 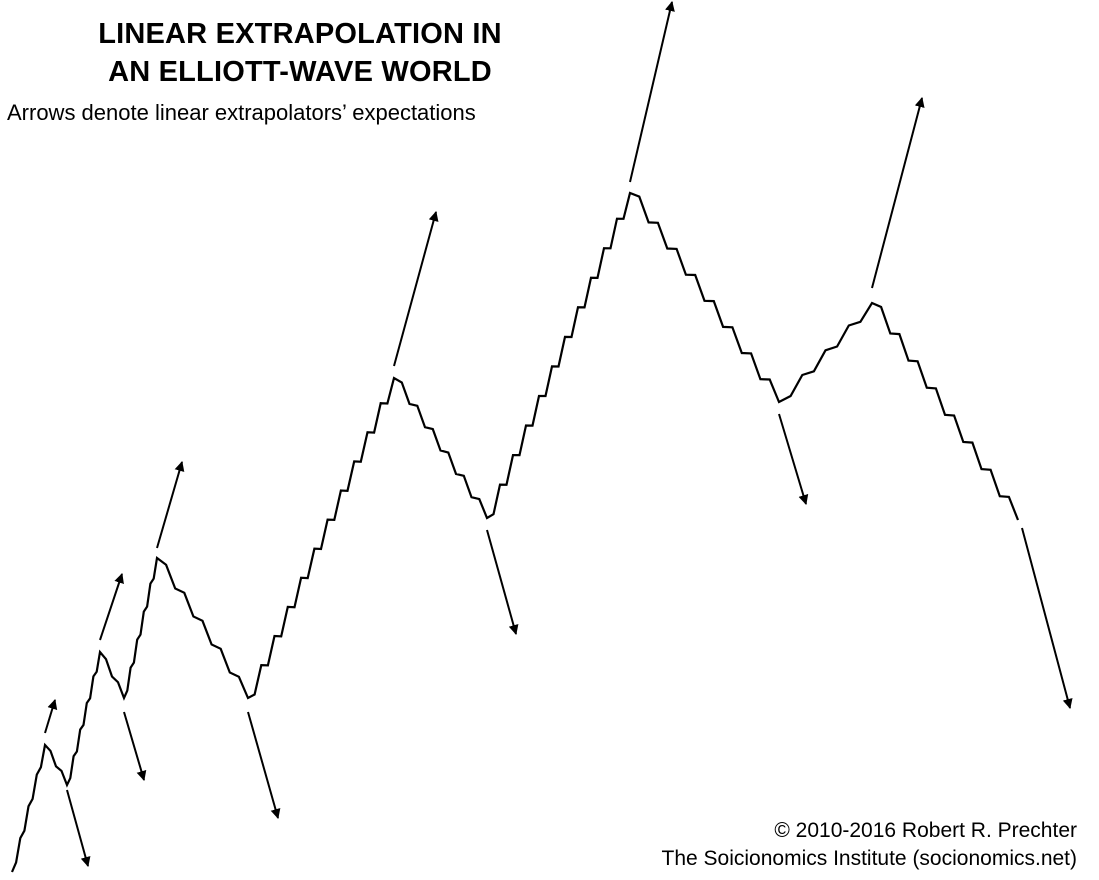 I want to click on copyright-text: © 2010-2016 Robert R. Prechter, so click(x=925, y=830).